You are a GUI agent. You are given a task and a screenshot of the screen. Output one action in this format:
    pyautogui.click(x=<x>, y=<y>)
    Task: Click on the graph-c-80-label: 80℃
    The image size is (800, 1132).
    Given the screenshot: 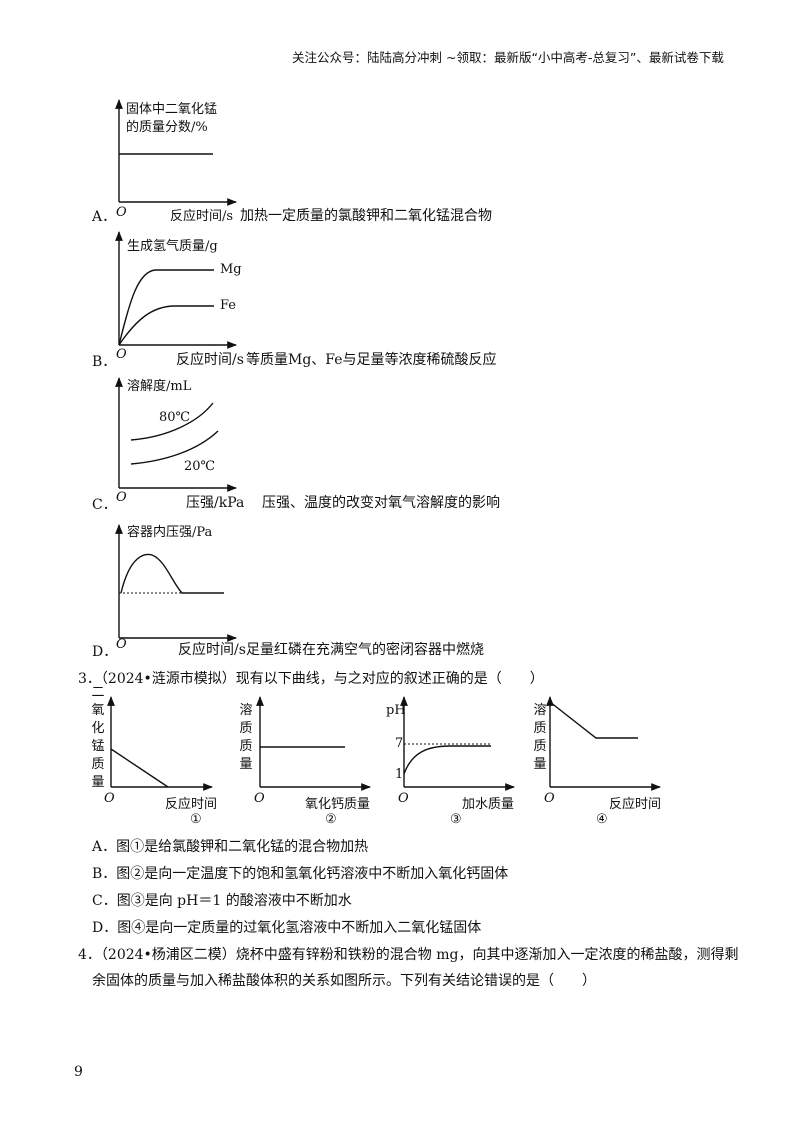 What is the action you would take?
    pyautogui.click(x=175, y=417)
    